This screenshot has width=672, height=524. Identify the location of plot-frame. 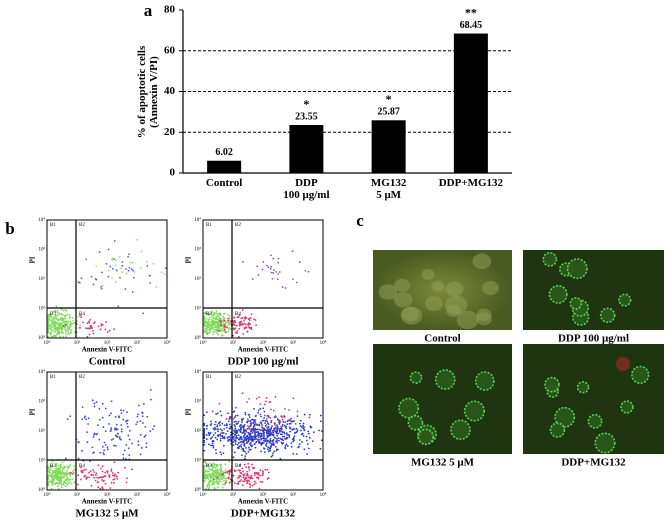
(107, 431).